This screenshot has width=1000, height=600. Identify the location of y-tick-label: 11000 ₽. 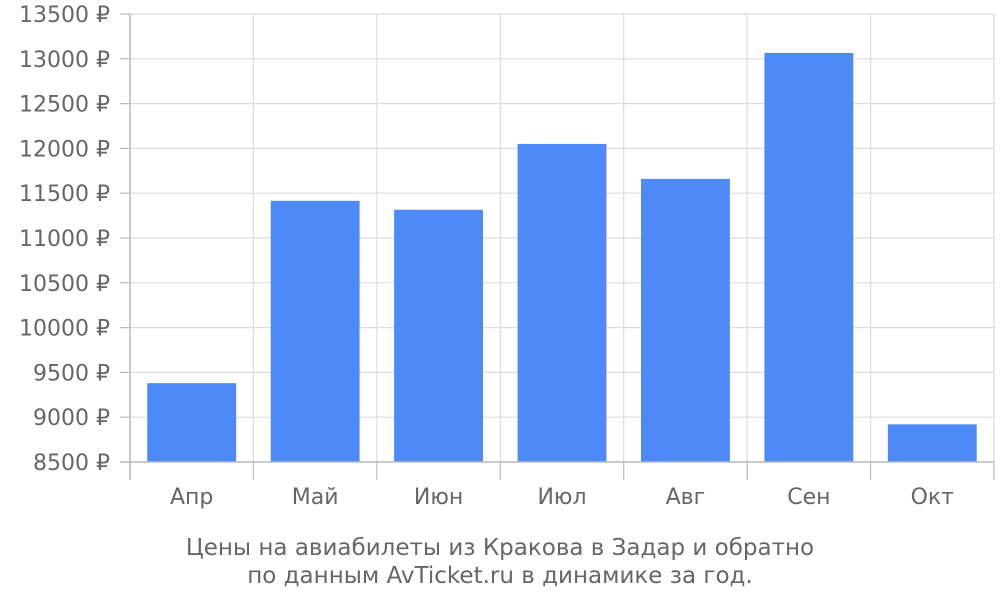
(64, 239).